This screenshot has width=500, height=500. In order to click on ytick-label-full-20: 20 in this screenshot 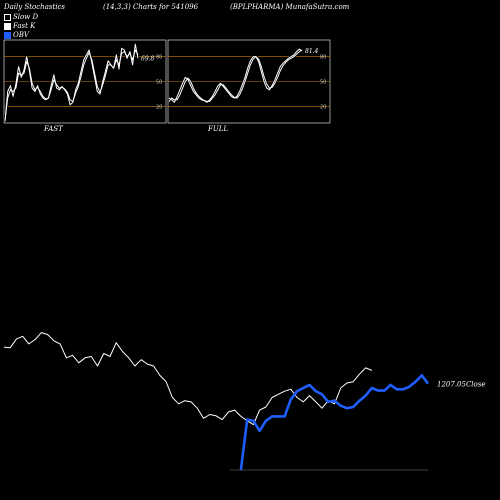, I will do `click(323, 107)`.